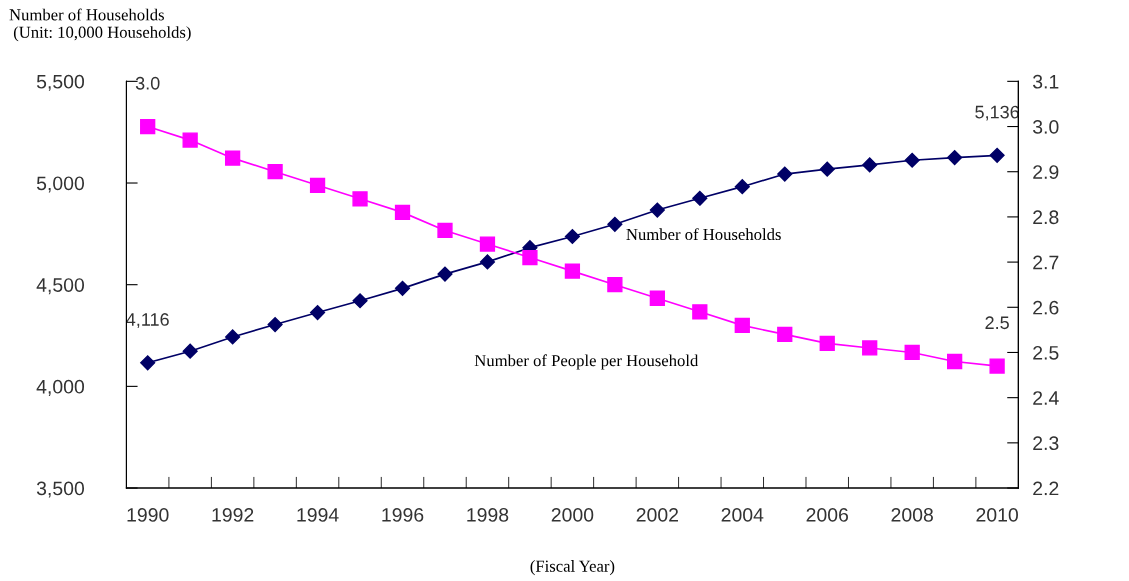  What do you see at coordinates (60, 387) in the screenshot?
I see `y-tick-label: 4,000` at bounding box center [60, 387].